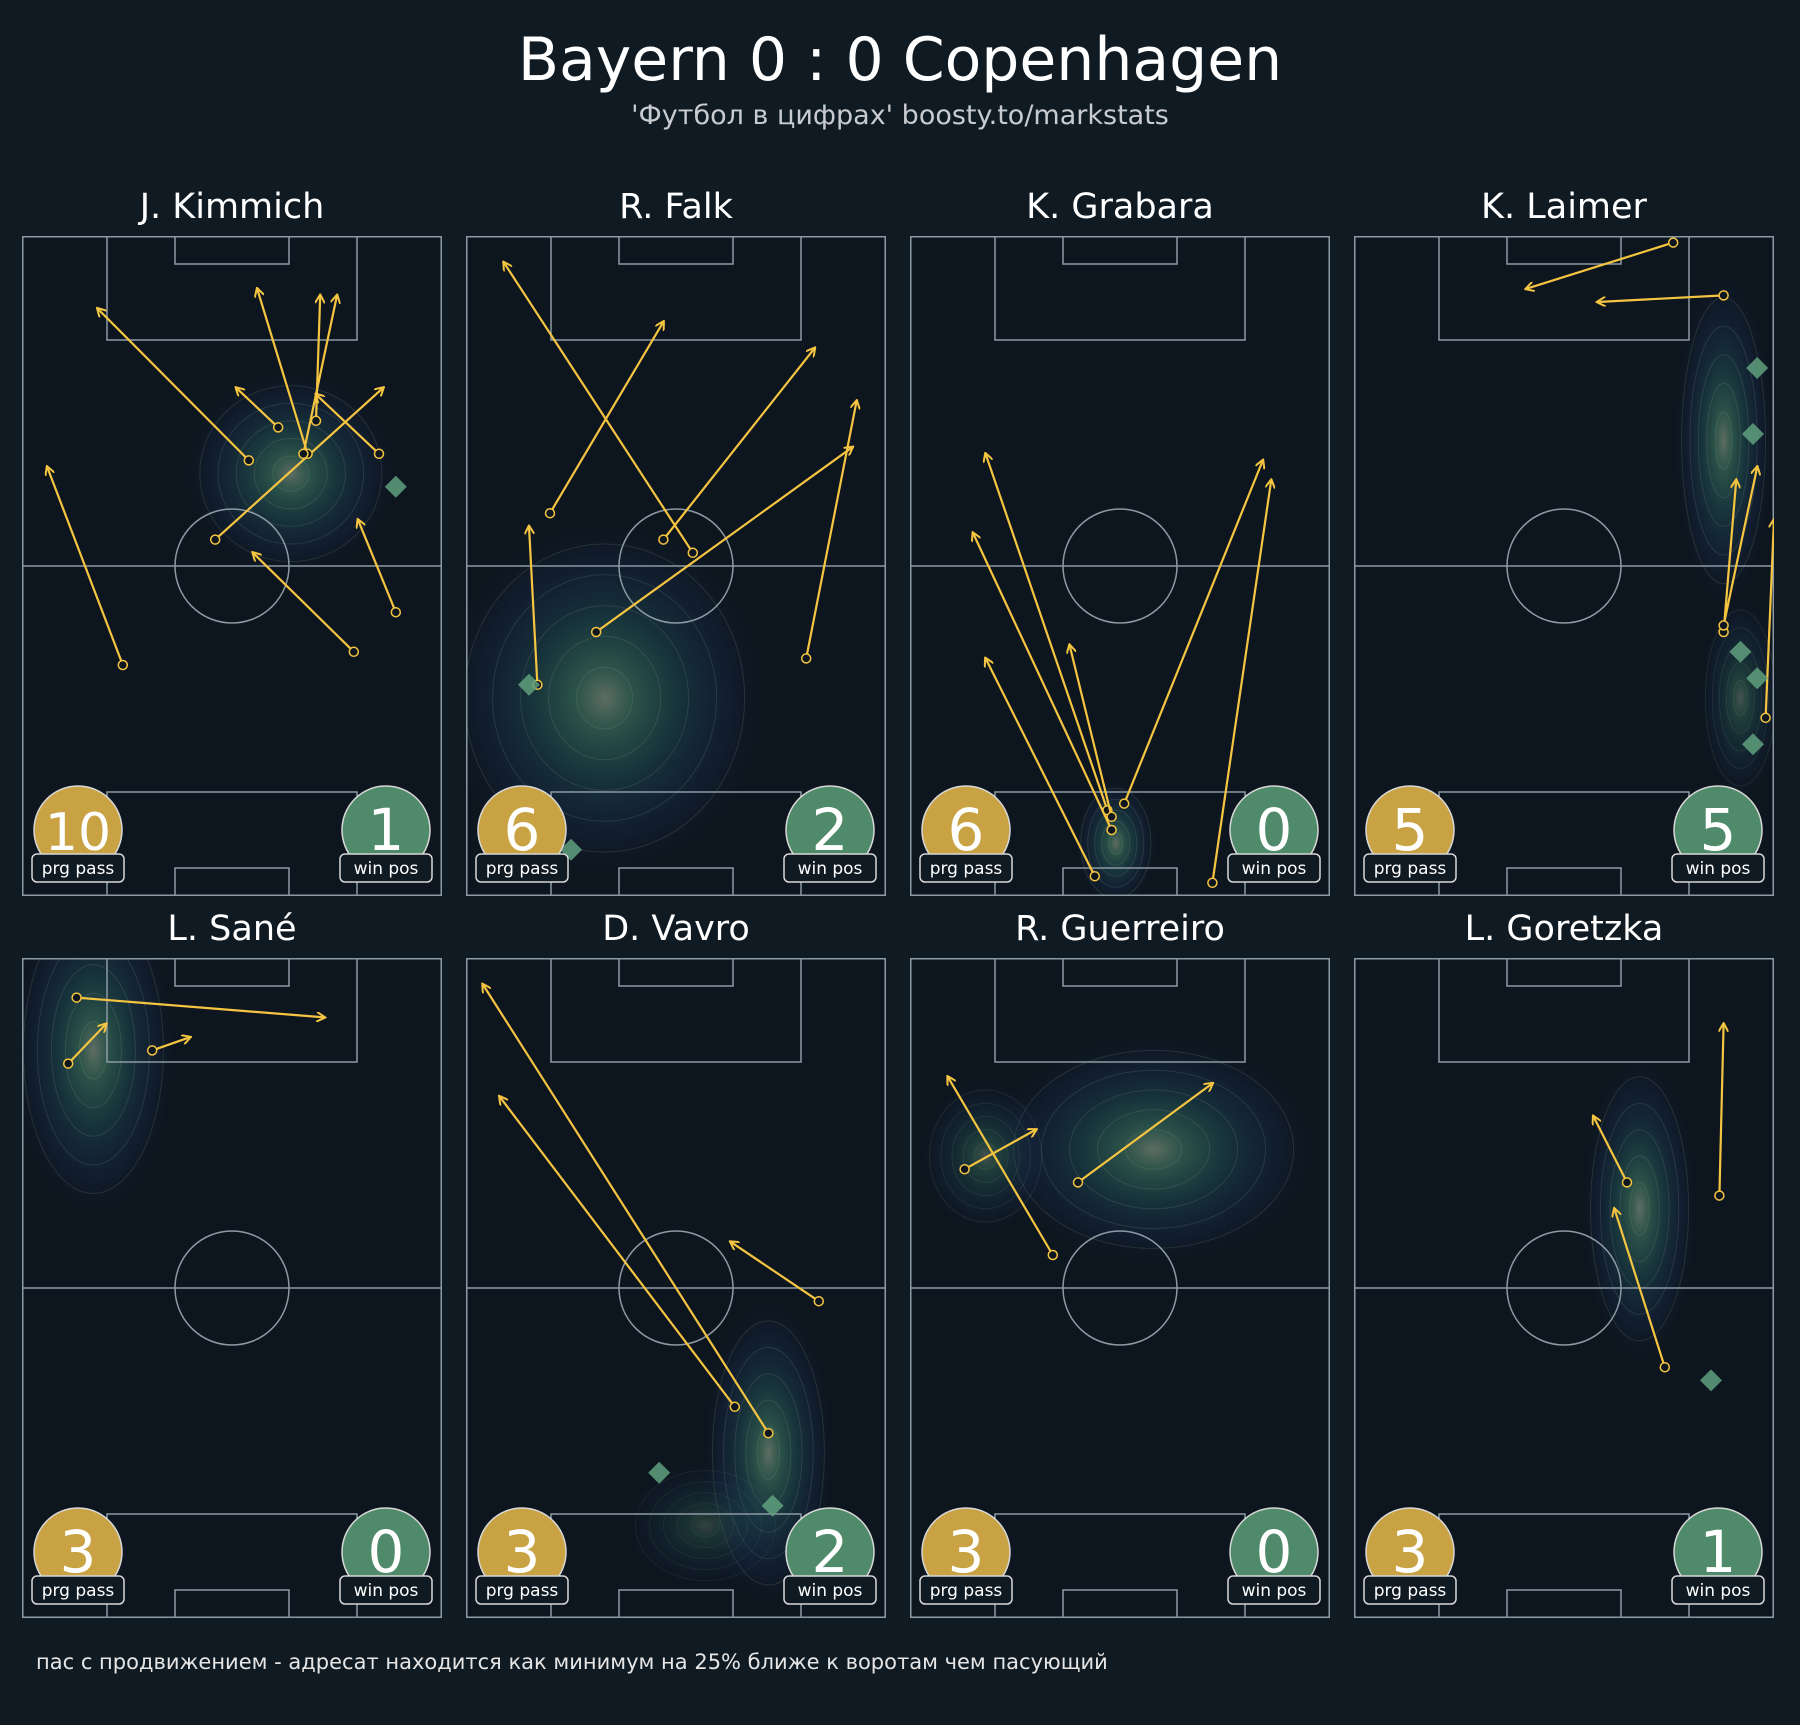  What do you see at coordinates (232, 1603) in the screenshot?
I see `six-yard-box-bottom` at bounding box center [232, 1603].